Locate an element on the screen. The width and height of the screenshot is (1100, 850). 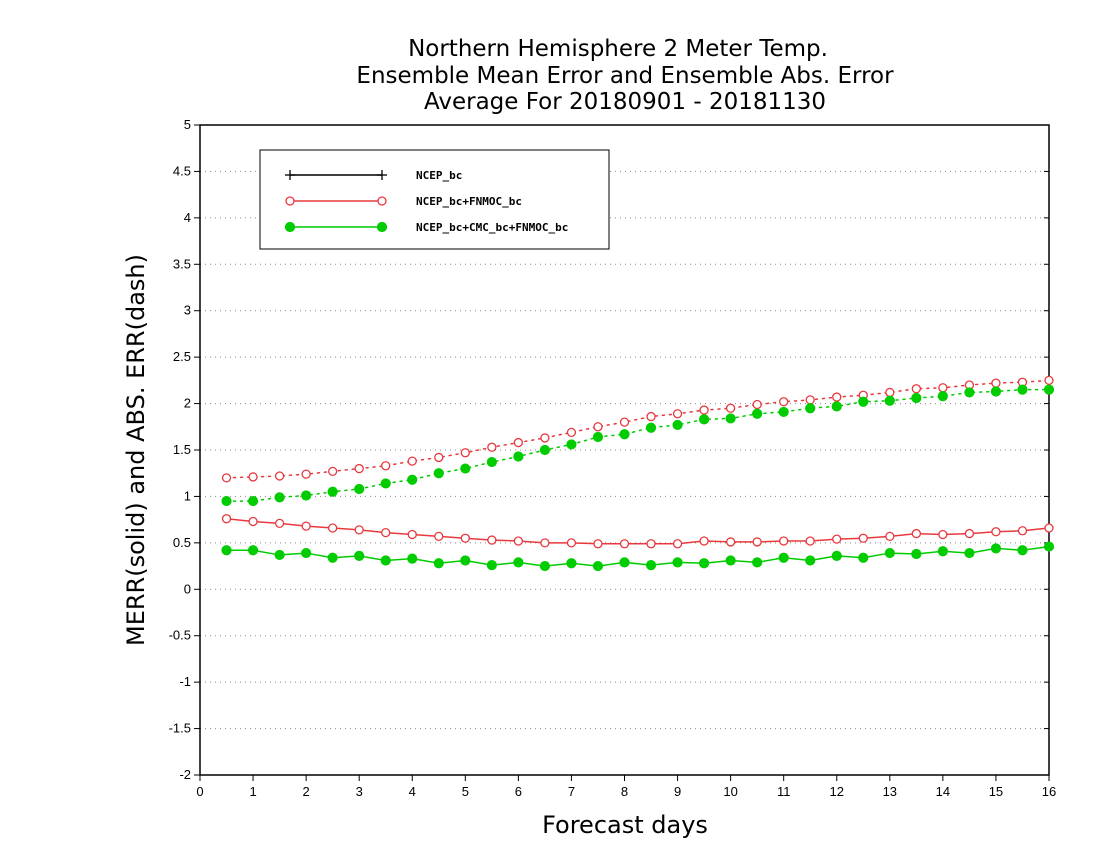
x-tick-label: 2 is located at coordinates (306, 791).